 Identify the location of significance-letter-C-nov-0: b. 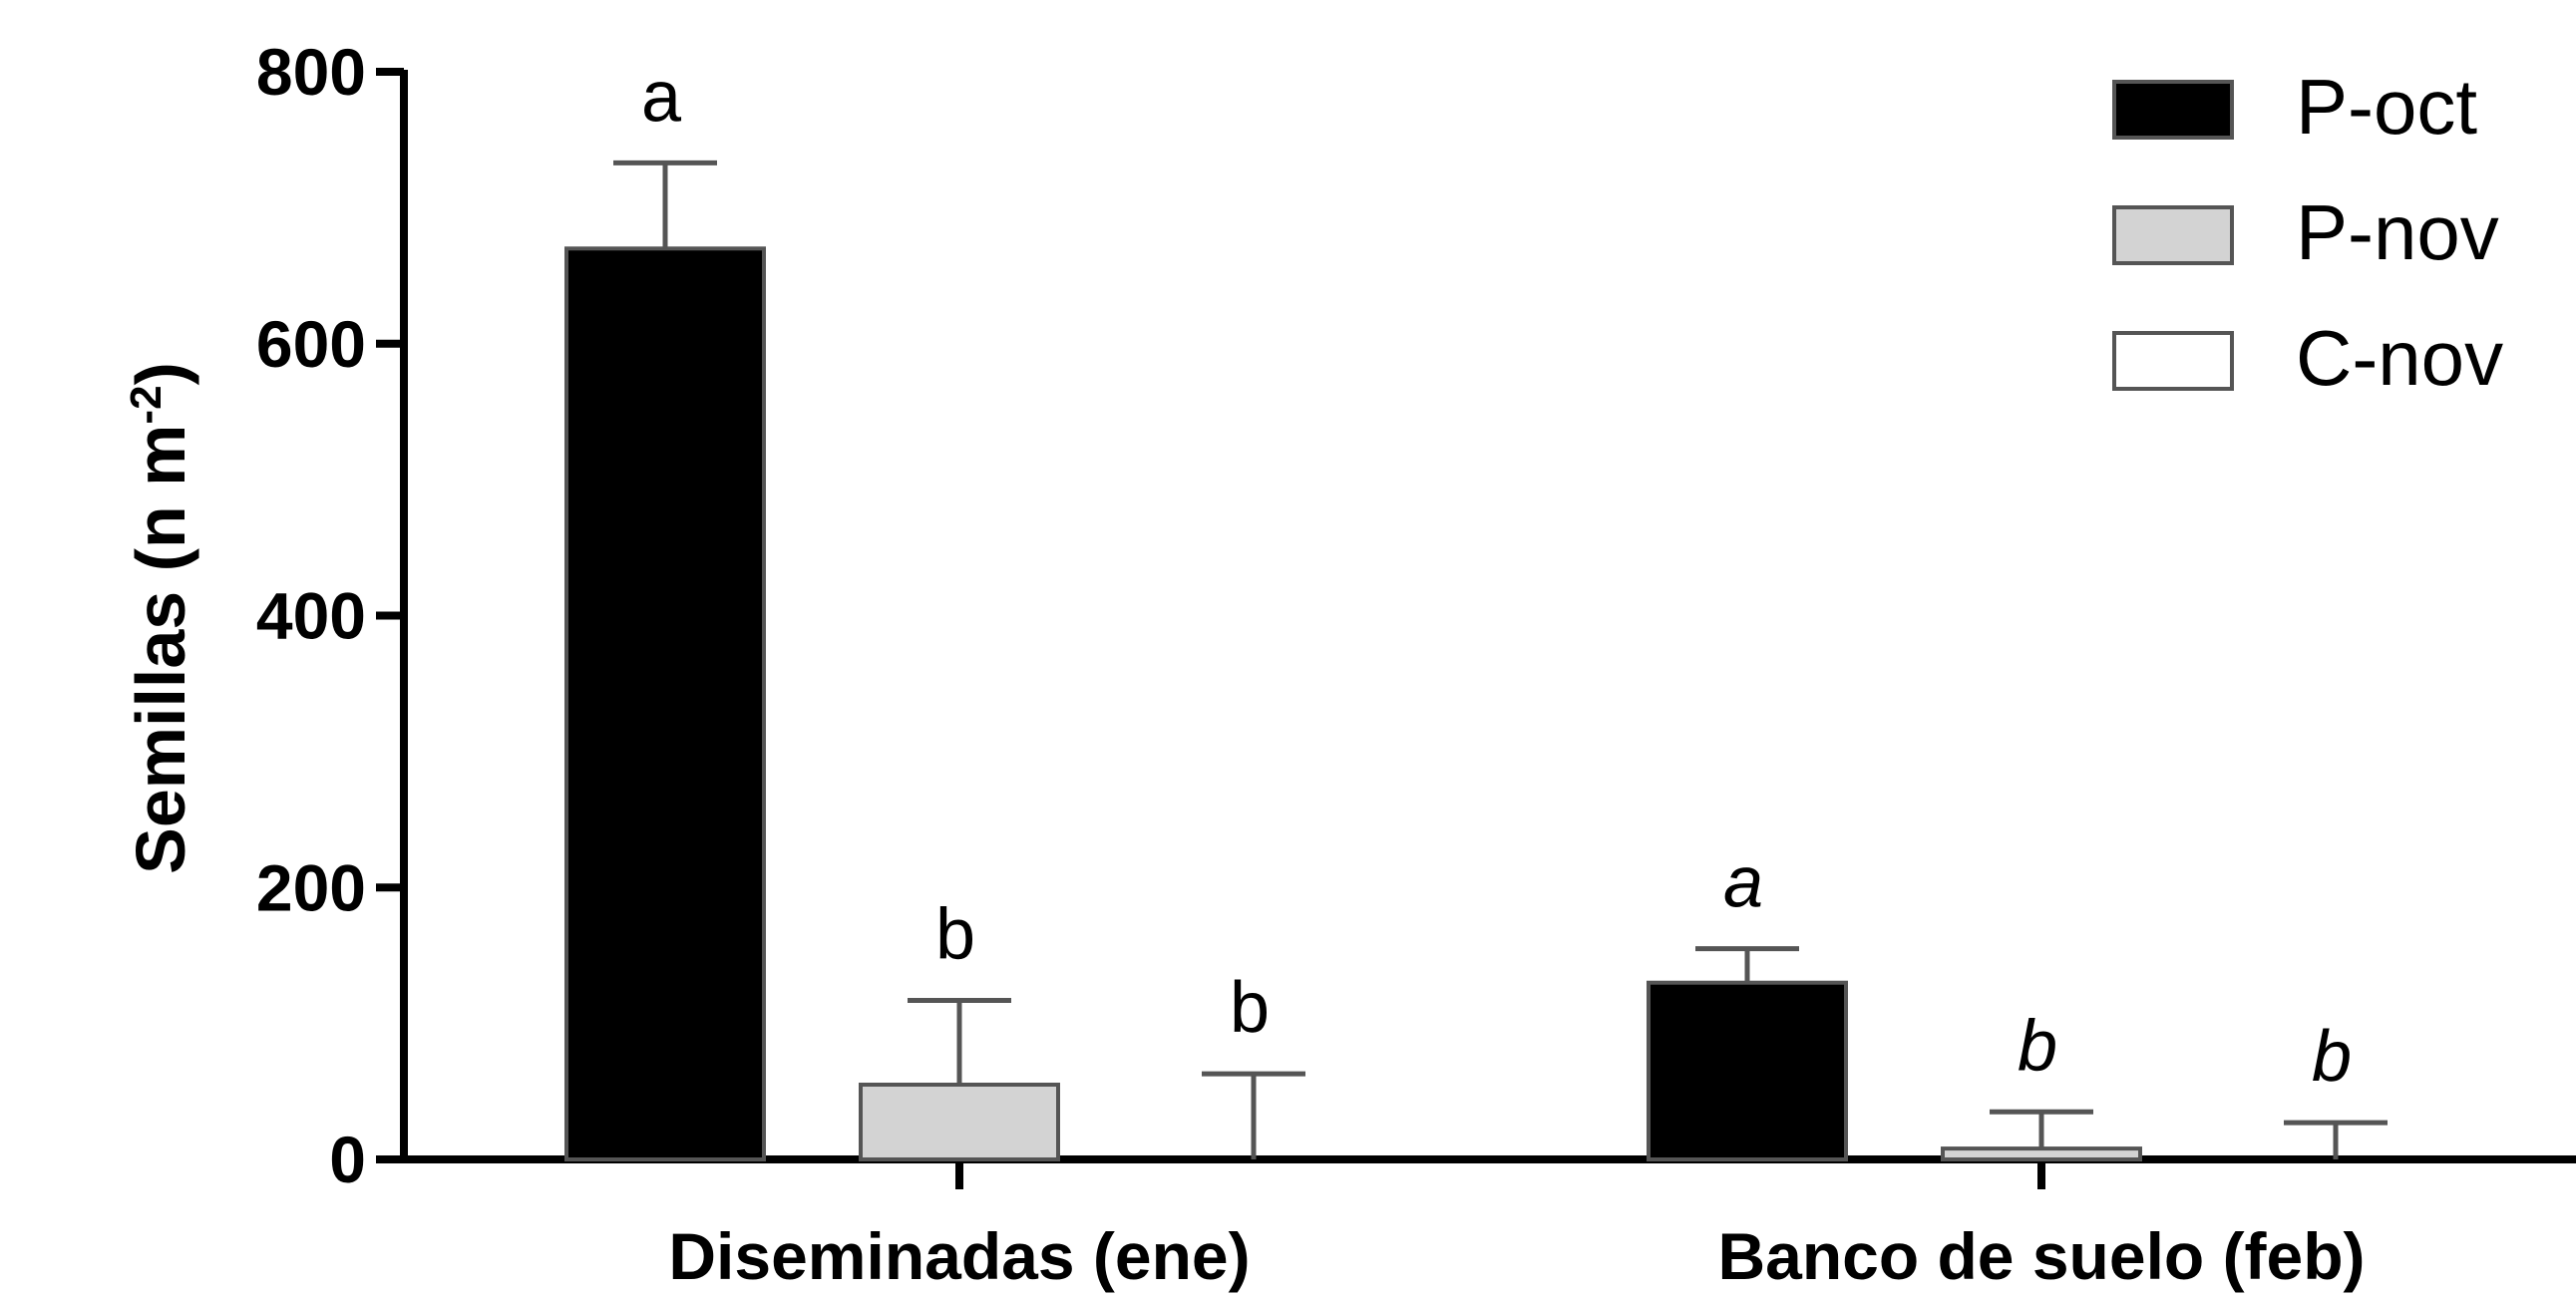
(1250, 1008).